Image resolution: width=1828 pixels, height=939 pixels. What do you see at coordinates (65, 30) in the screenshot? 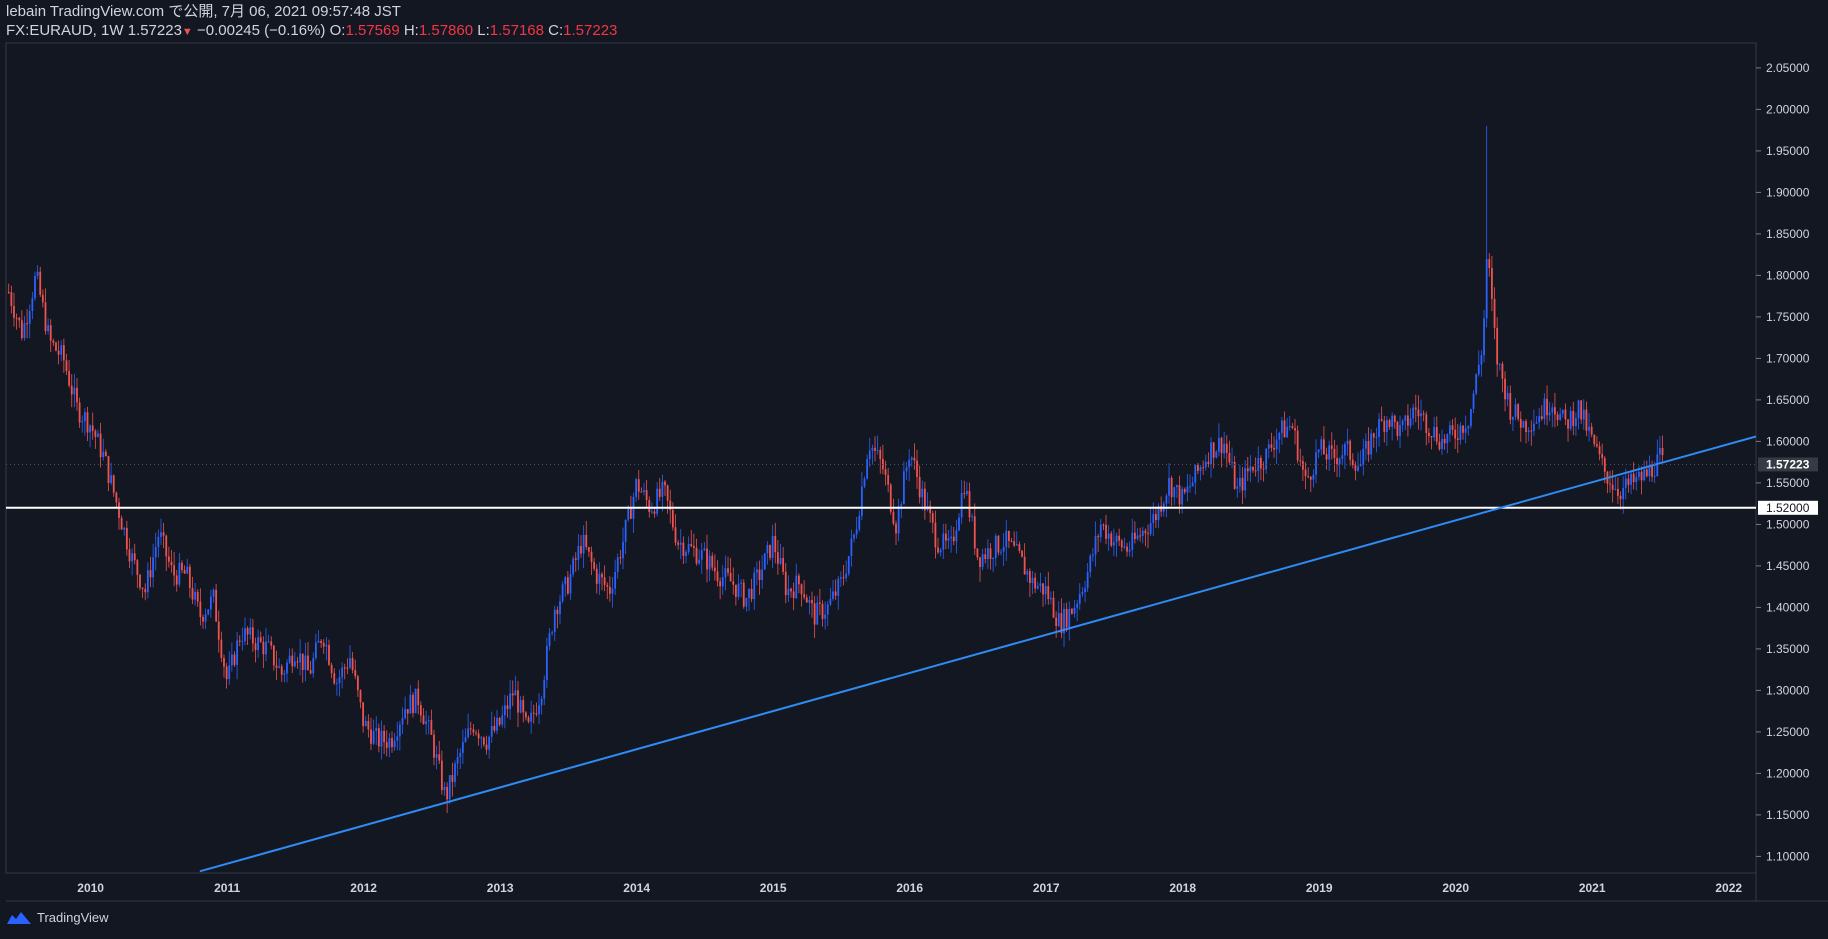
I see `symbol-label: FX:EURAUD, 1W` at bounding box center [65, 30].